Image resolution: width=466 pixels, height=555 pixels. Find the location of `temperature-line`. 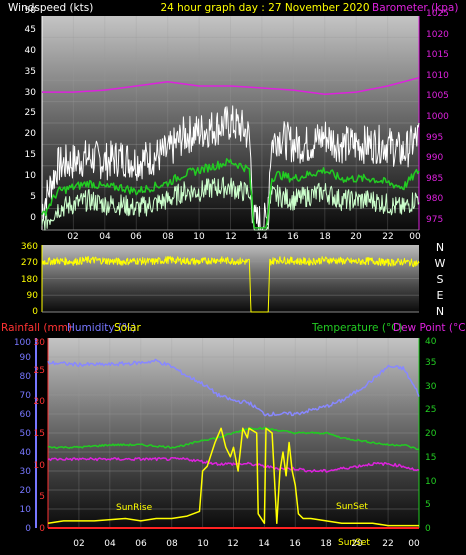

temperature-line is located at coordinates (233, 438).